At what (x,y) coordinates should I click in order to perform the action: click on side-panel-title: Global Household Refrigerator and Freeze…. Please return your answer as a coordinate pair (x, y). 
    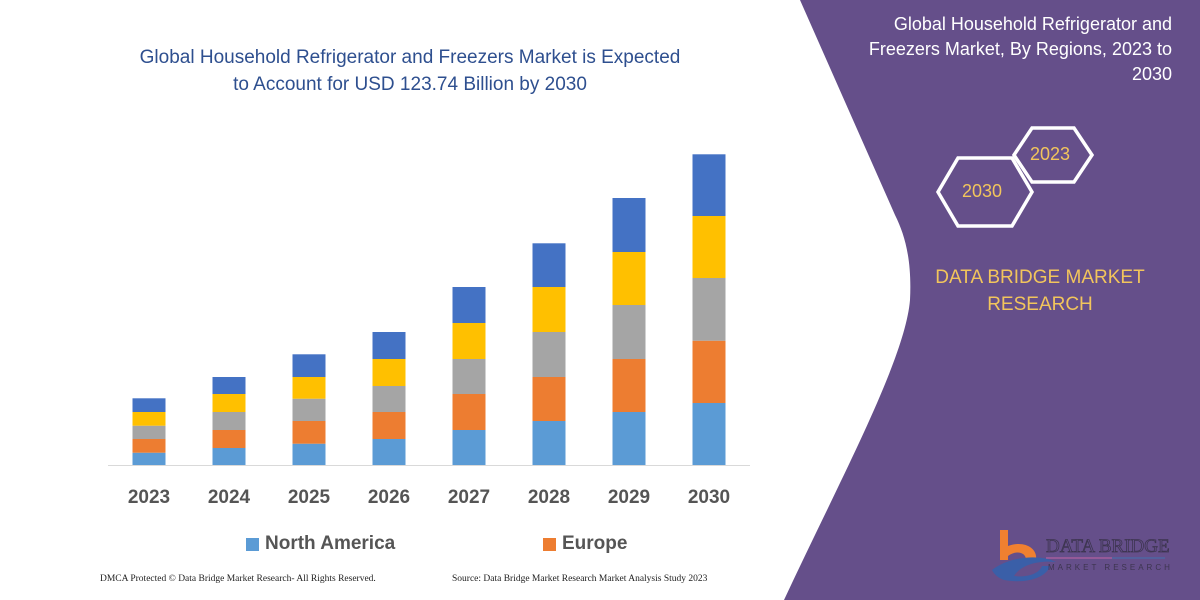
    Looking at the image, I should click on (992, 49).